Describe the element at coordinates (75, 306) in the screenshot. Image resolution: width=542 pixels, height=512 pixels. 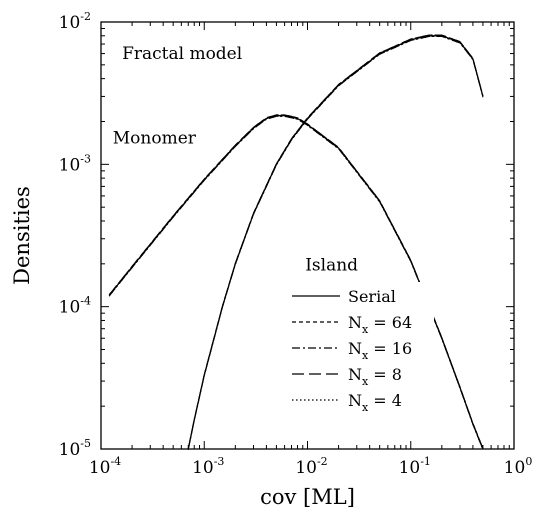
I see `y-tick-label: 10⁻⁴` at that location.